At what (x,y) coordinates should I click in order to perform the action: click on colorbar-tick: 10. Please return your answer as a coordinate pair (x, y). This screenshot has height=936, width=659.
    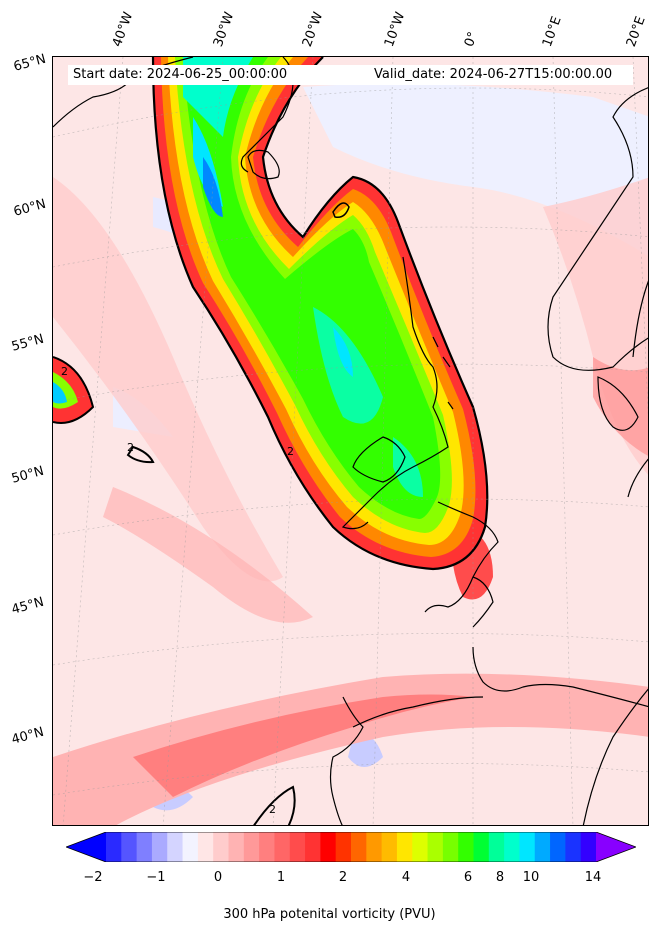
    Looking at the image, I should click on (531, 877).